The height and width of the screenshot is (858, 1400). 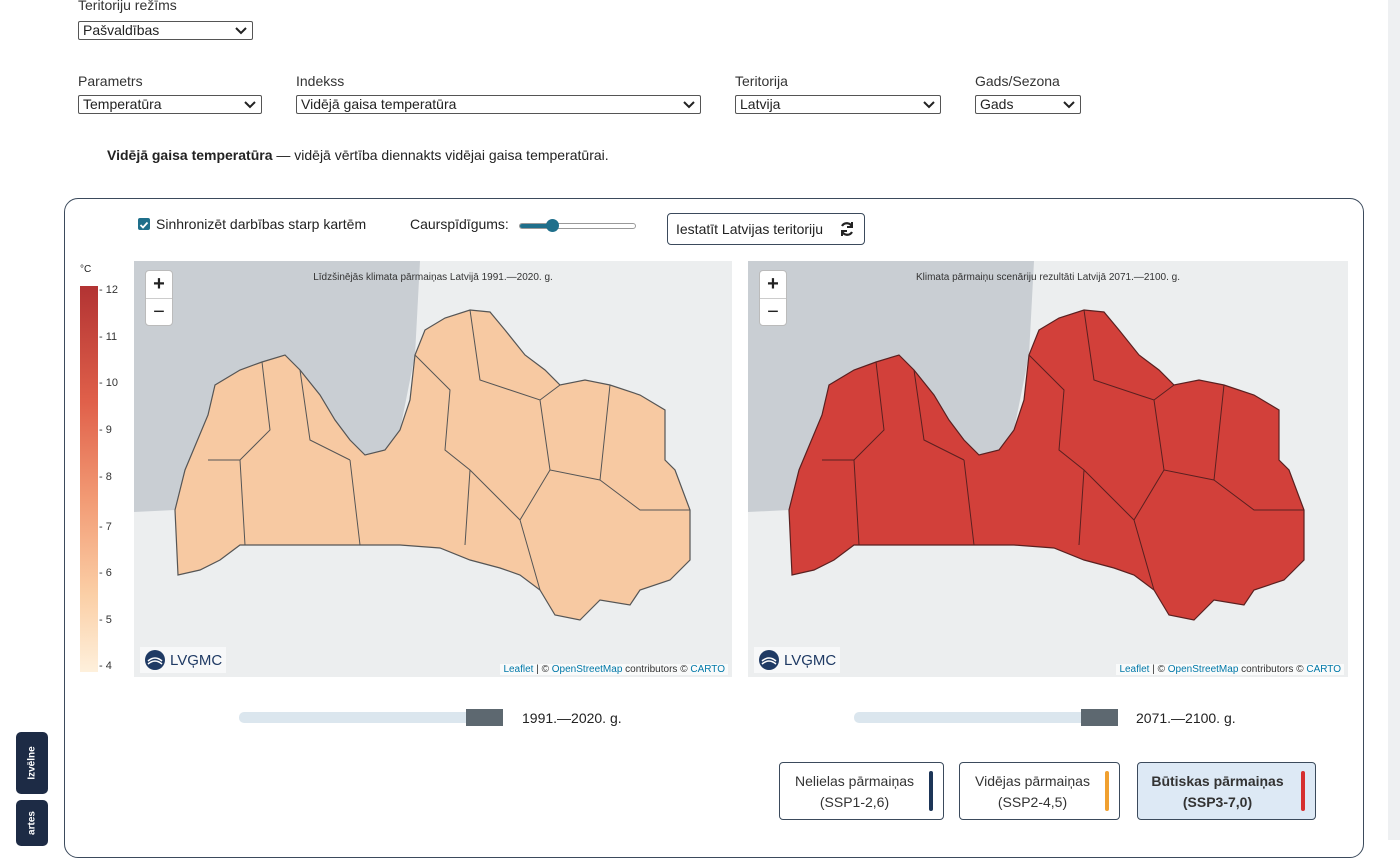 I want to click on opacity-slider, so click(x=577, y=225).